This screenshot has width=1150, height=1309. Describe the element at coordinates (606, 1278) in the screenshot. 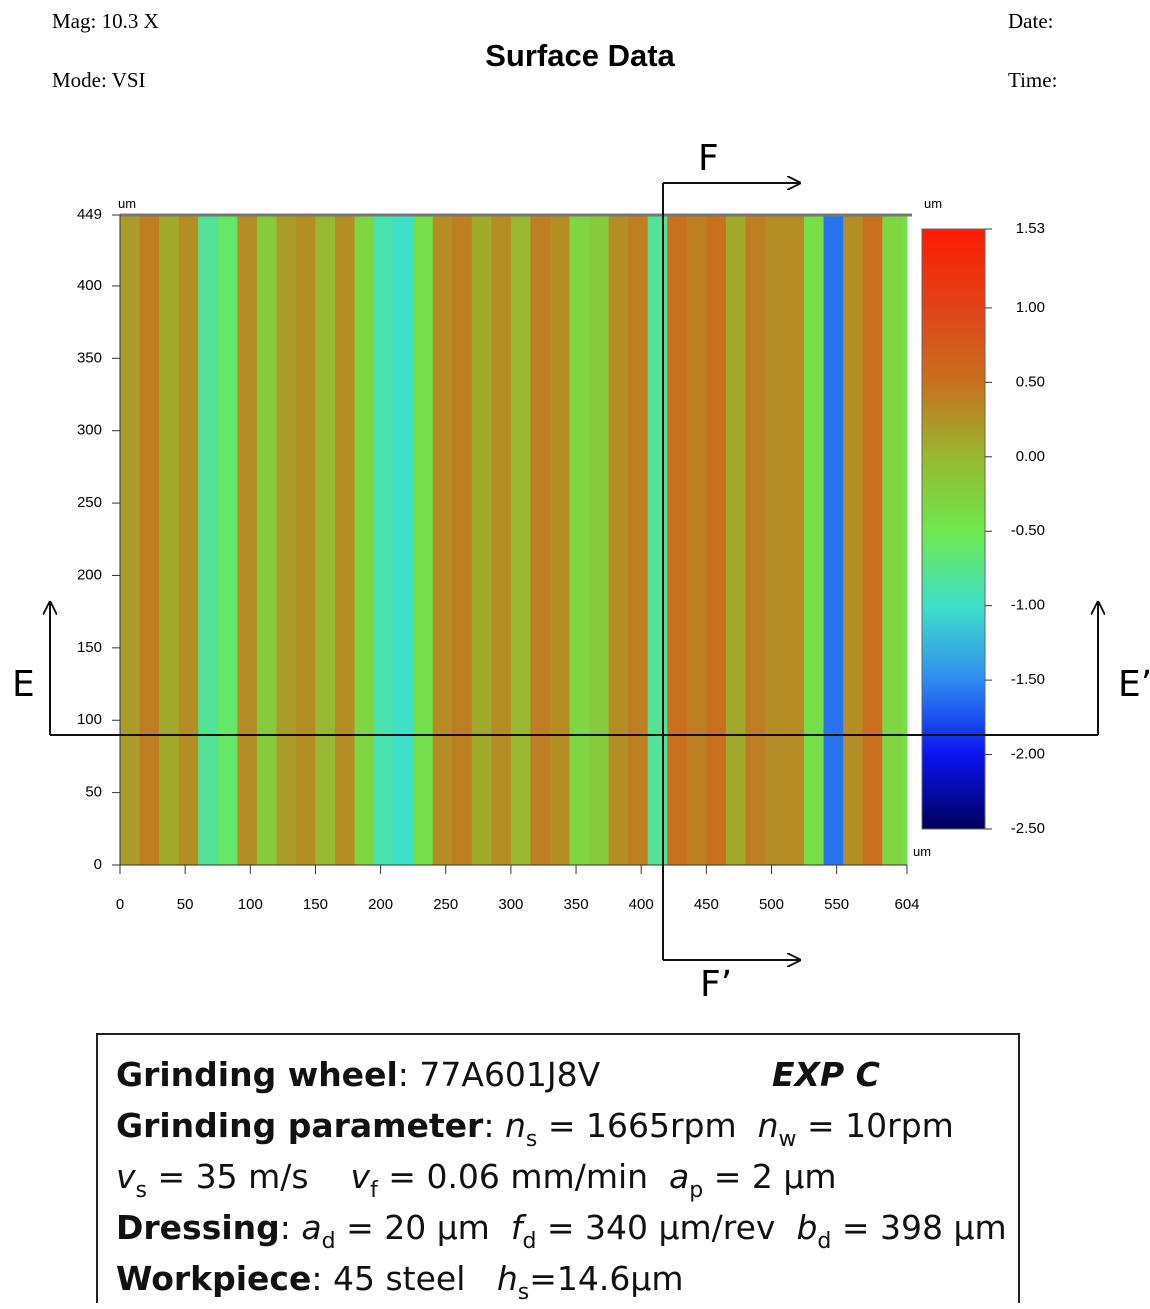

I see `info-text: =14.6µm` at that location.